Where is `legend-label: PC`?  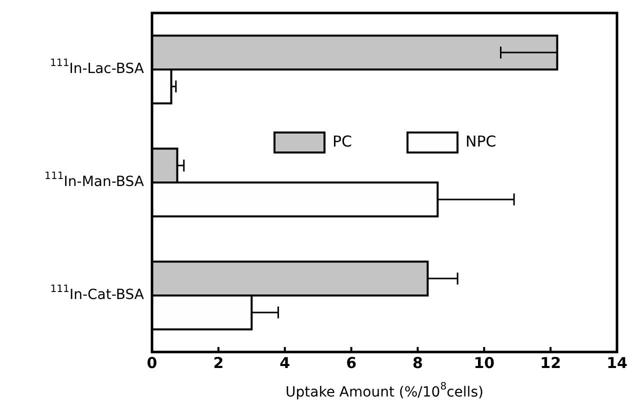 legend-label: PC is located at coordinates (342, 141).